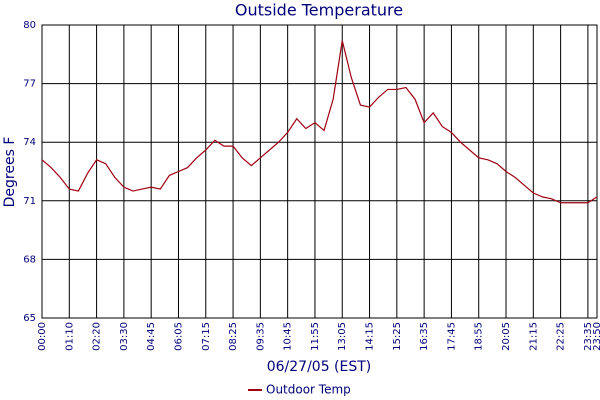  What do you see at coordinates (151, 336) in the screenshot?
I see `x-tick-label: 04:45` at bounding box center [151, 336].